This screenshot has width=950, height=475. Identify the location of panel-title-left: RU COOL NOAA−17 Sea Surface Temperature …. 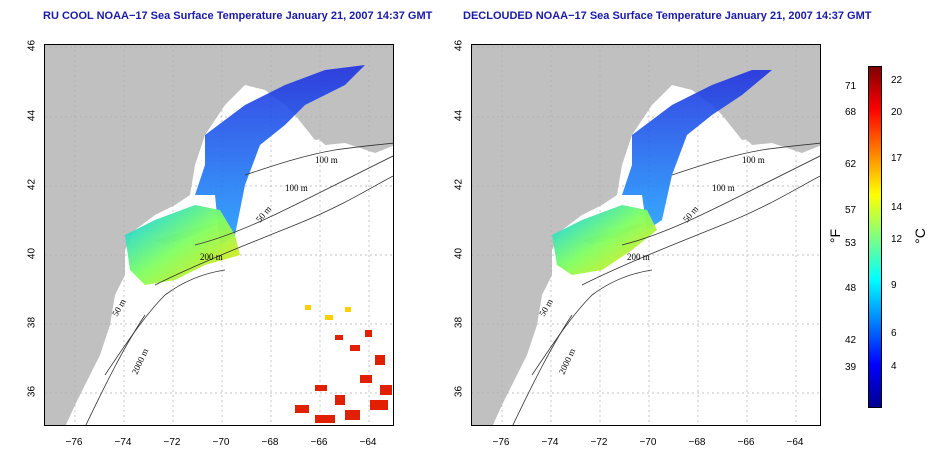
(238, 16).